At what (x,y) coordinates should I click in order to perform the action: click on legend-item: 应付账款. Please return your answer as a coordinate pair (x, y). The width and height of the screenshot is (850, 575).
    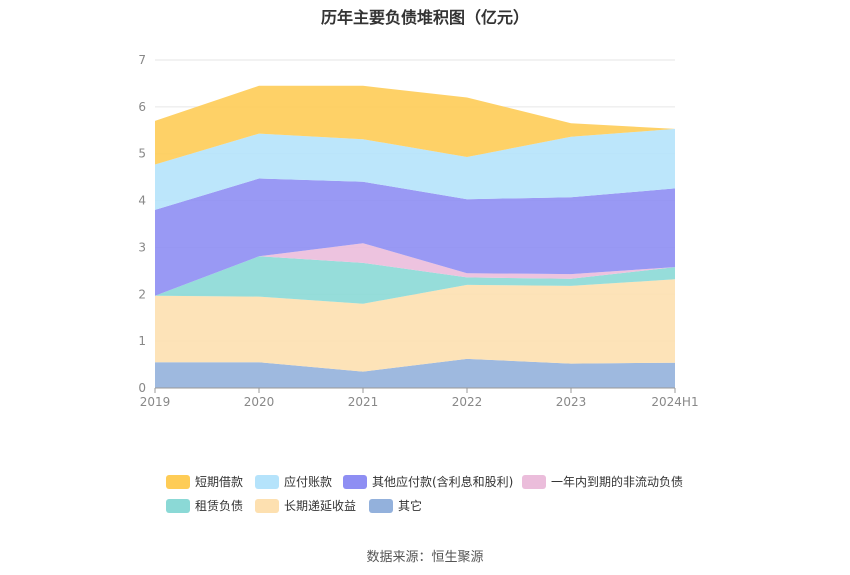
    Looking at the image, I should click on (293, 481).